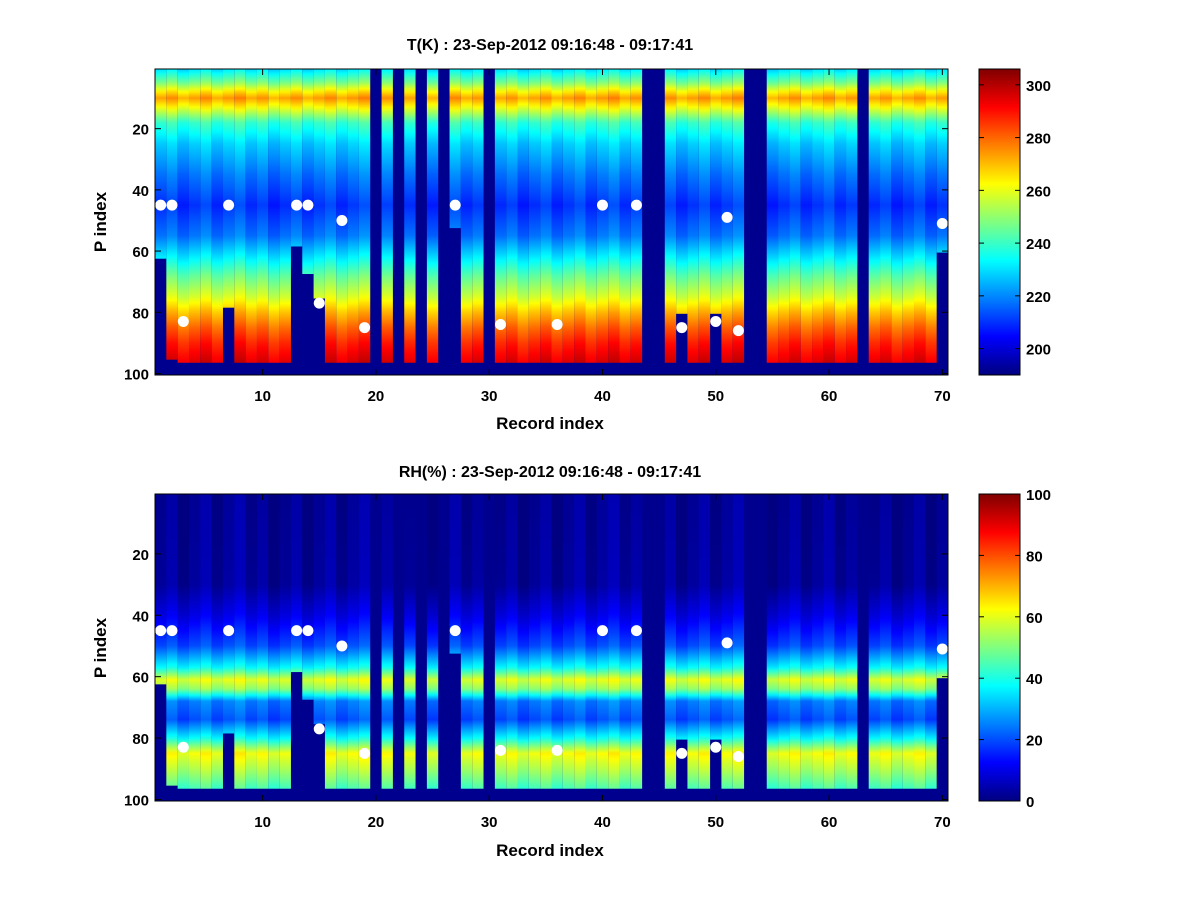 Image resolution: width=1200 pixels, height=900 pixels. Describe the element at coordinates (140, 739) in the screenshot. I see `y-tick-label: 80` at that location.